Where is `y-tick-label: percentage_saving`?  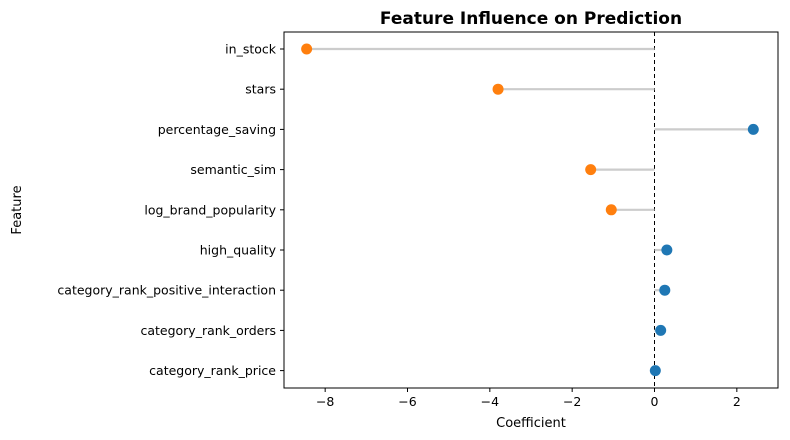 y-tick-label: percentage_saving is located at coordinates (217, 129).